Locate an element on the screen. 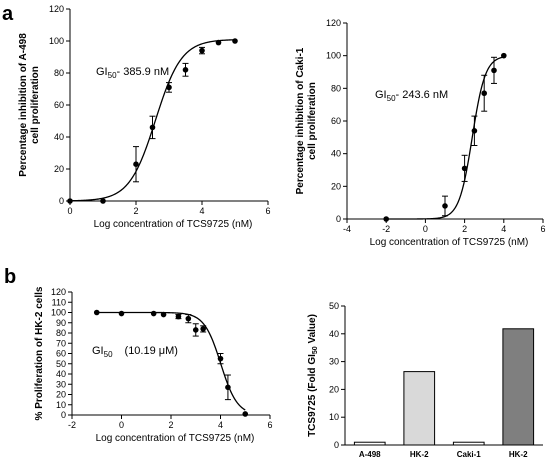  x-tick-label: -4 is located at coordinates (347, 229).